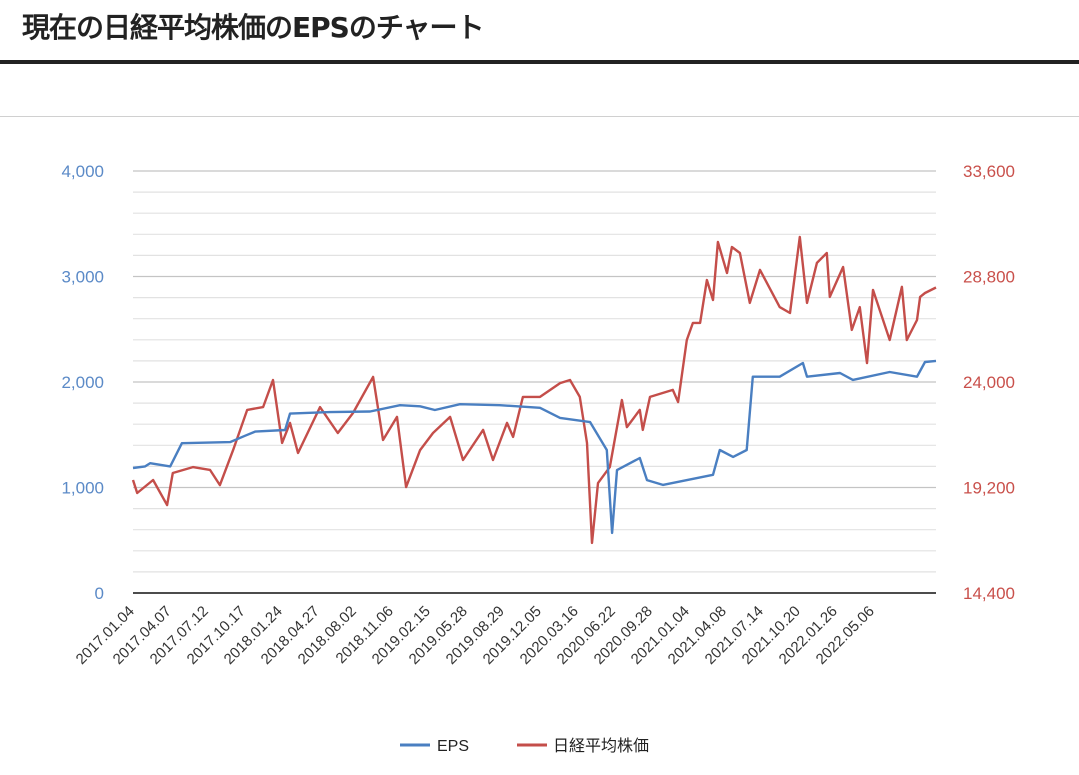 The width and height of the screenshot is (1079, 775). I want to click on right-tick-label: 33,600, so click(989, 171).